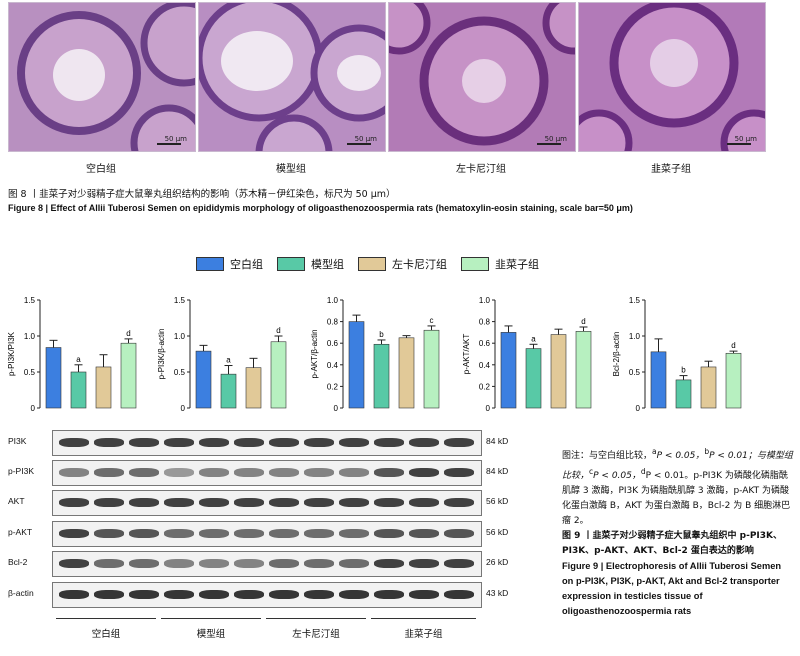 This screenshot has width=800, height=656. What do you see at coordinates (17, 441) in the screenshot?
I see `wb-protein-name: PI3K` at bounding box center [17, 441].